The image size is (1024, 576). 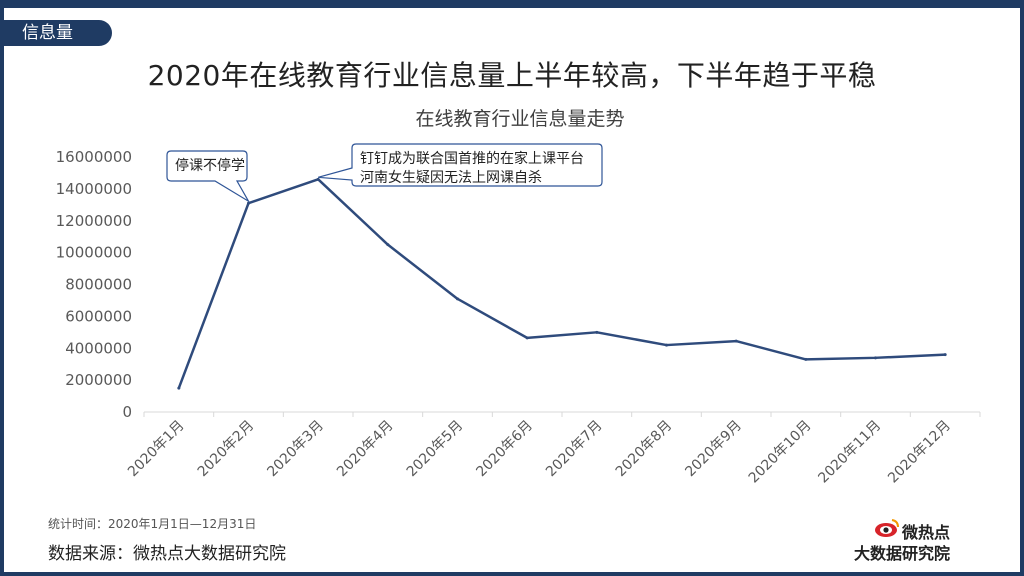 What do you see at coordinates (226, 449) in the screenshot?
I see `x-tick-label: 2020年2月` at bounding box center [226, 449].